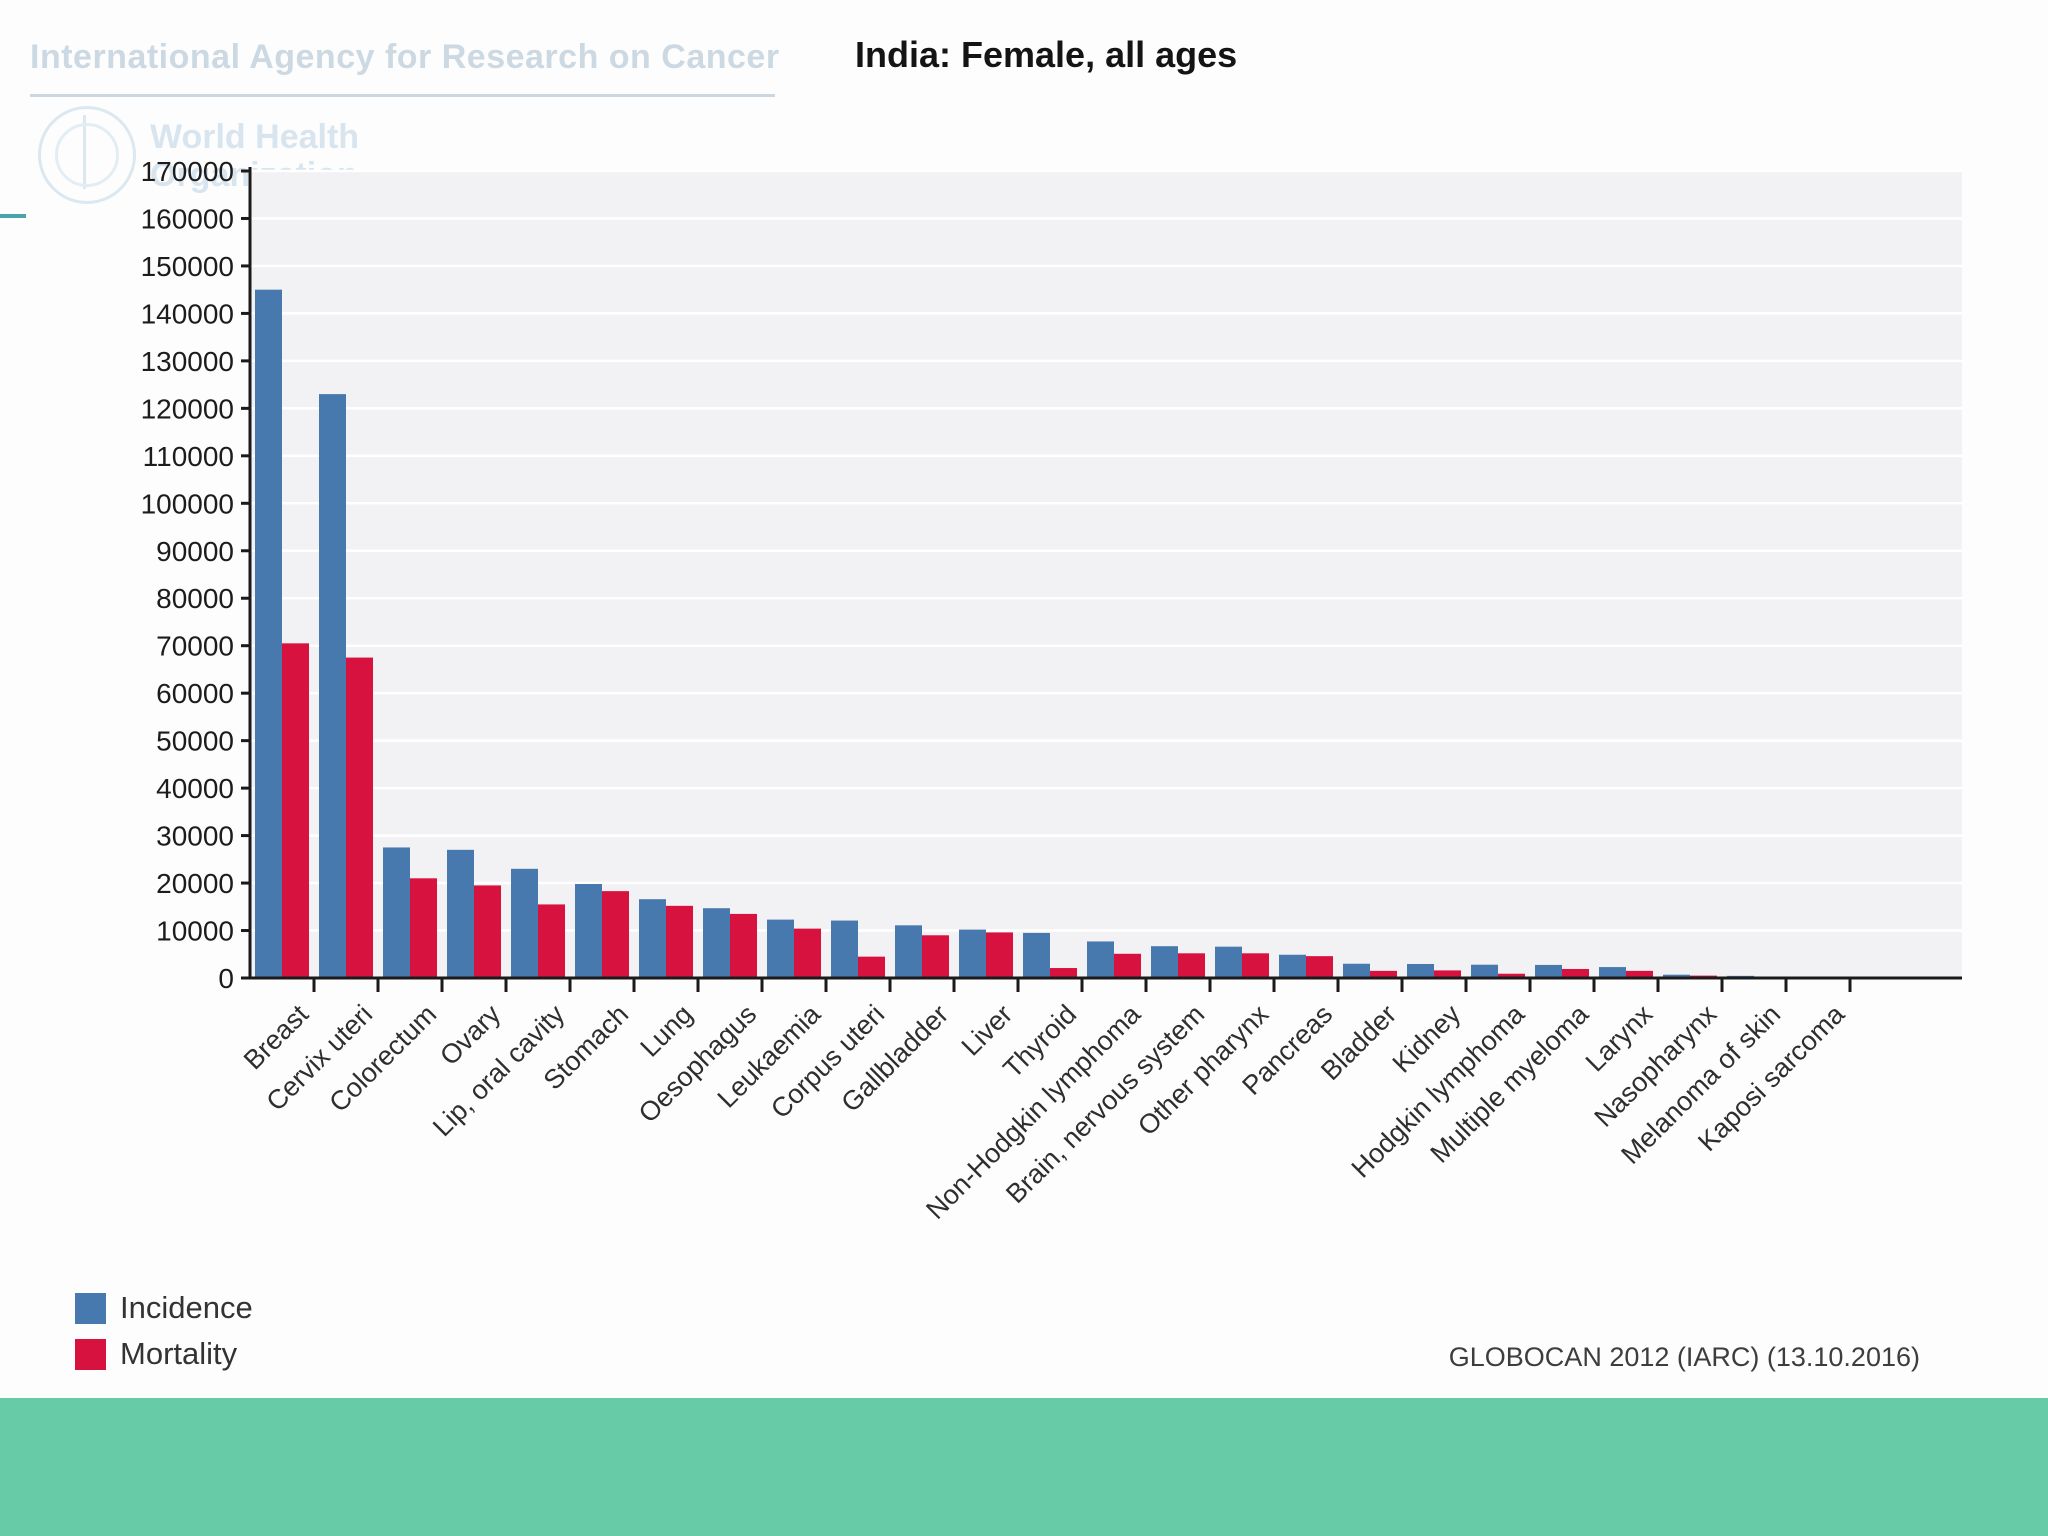 The width and height of the screenshot is (2048, 1536). What do you see at coordinates (396, 912) in the screenshot?
I see `bar-incidence-colorectum` at bounding box center [396, 912].